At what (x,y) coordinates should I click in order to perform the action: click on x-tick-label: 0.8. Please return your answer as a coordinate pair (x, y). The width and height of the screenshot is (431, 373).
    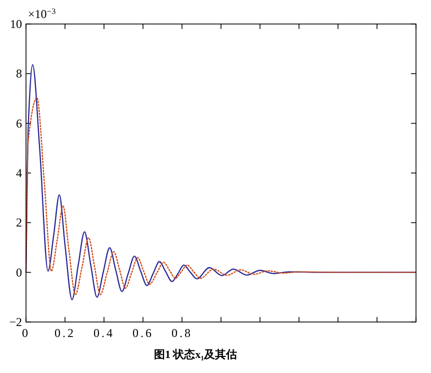
    Looking at the image, I should click on (182, 333).